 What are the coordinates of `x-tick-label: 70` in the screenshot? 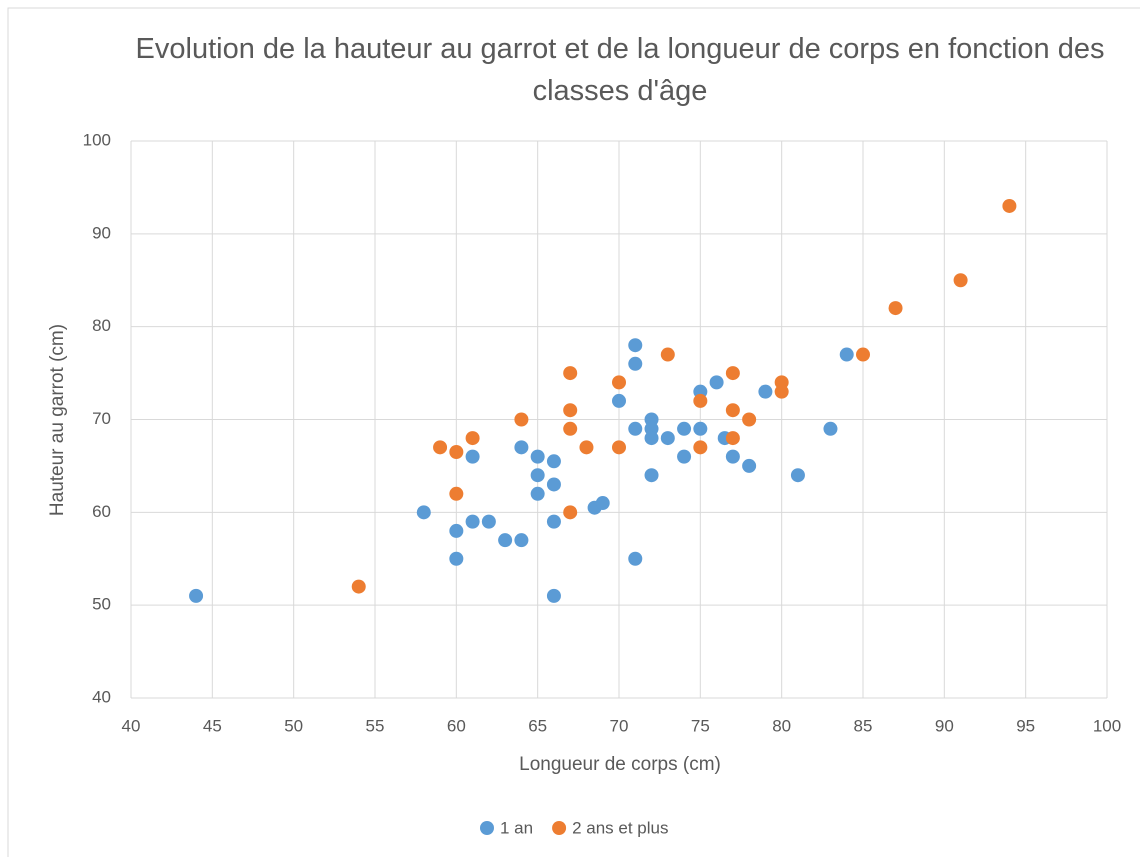 It's located at (619, 725).